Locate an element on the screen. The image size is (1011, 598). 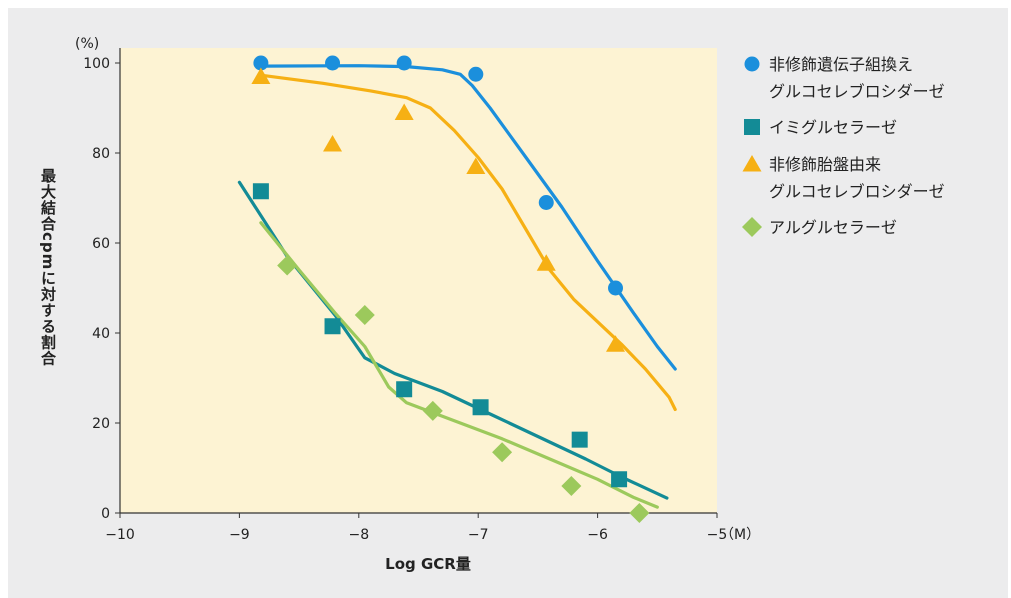
y-tick-label: 60 is located at coordinates (101, 244).